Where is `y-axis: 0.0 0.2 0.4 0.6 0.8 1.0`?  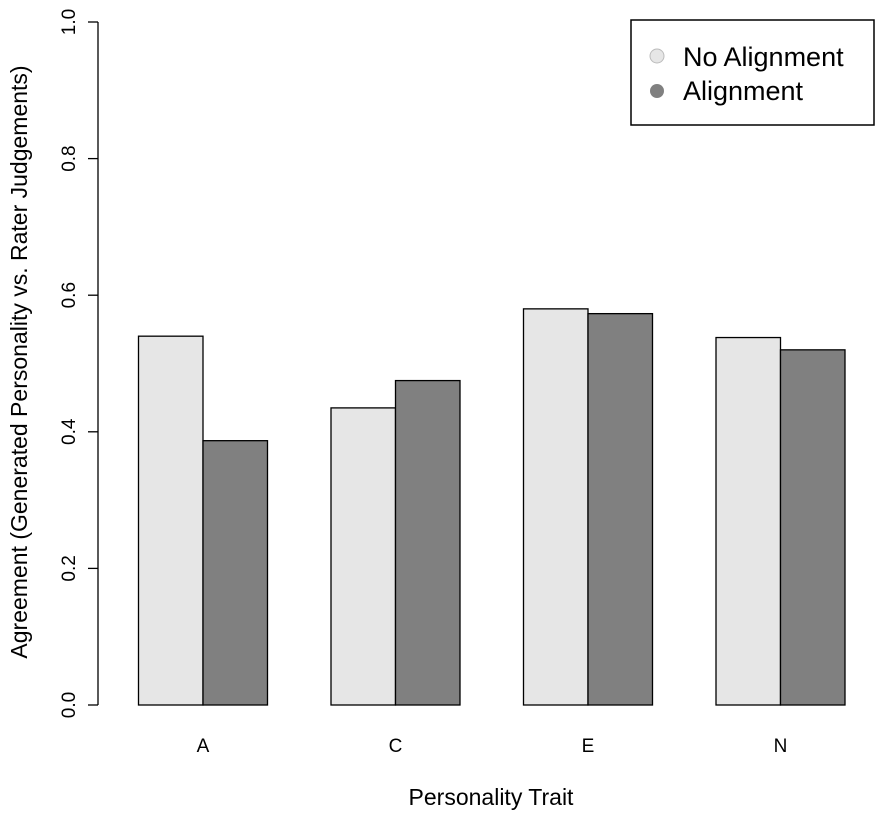
y-axis: 0.0 0.2 0.4 0.6 0.8 1.0 is located at coordinates (79, 363).